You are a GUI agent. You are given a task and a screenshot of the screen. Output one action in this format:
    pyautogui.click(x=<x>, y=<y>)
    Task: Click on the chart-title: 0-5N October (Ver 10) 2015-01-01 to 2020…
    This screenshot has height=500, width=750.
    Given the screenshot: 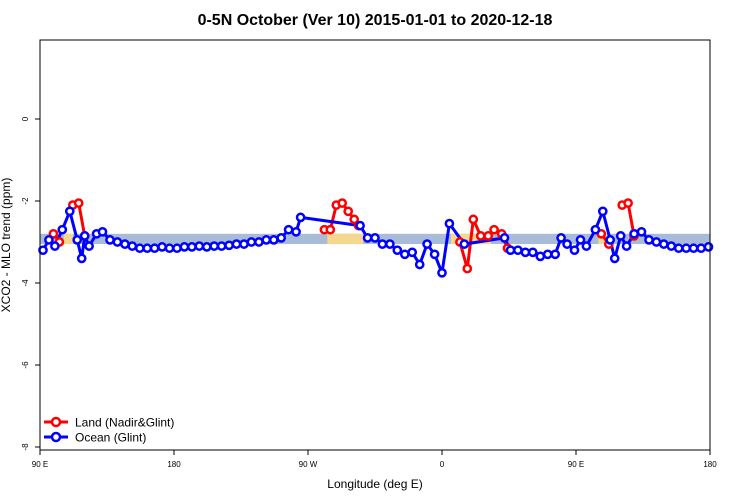 What is the action you would take?
    pyautogui.click(x=375, y=20)
    